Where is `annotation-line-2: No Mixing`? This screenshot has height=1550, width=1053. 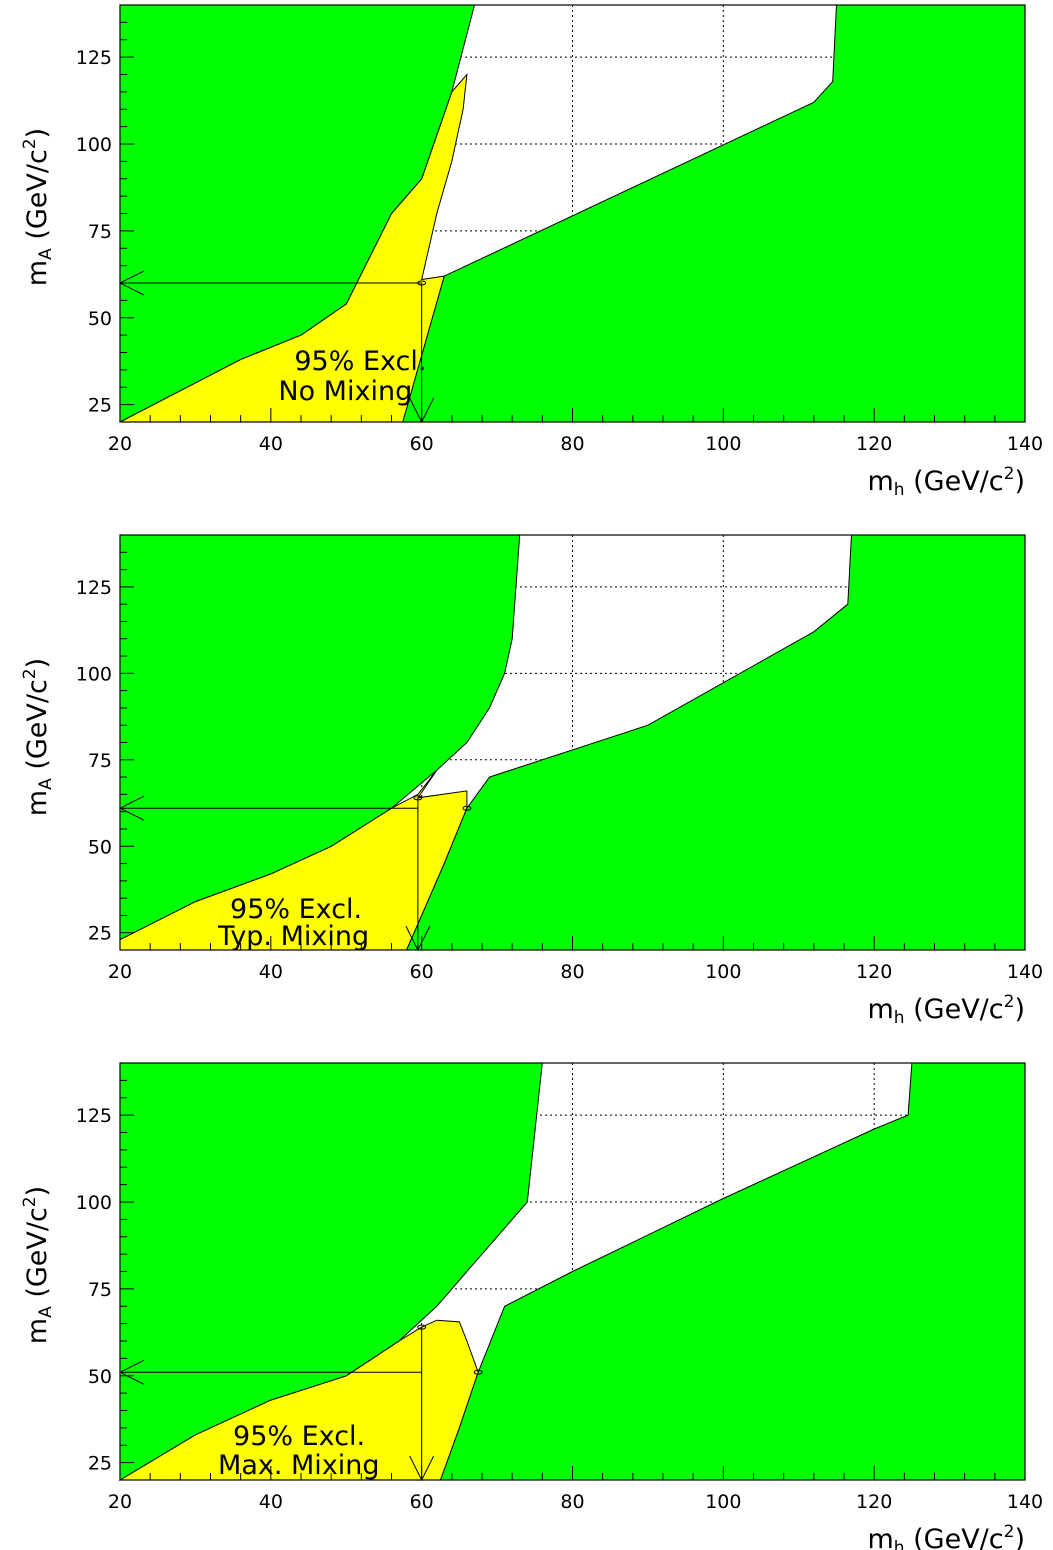
annotation-line-2: No Mixing is located at coordinates (345, 391).